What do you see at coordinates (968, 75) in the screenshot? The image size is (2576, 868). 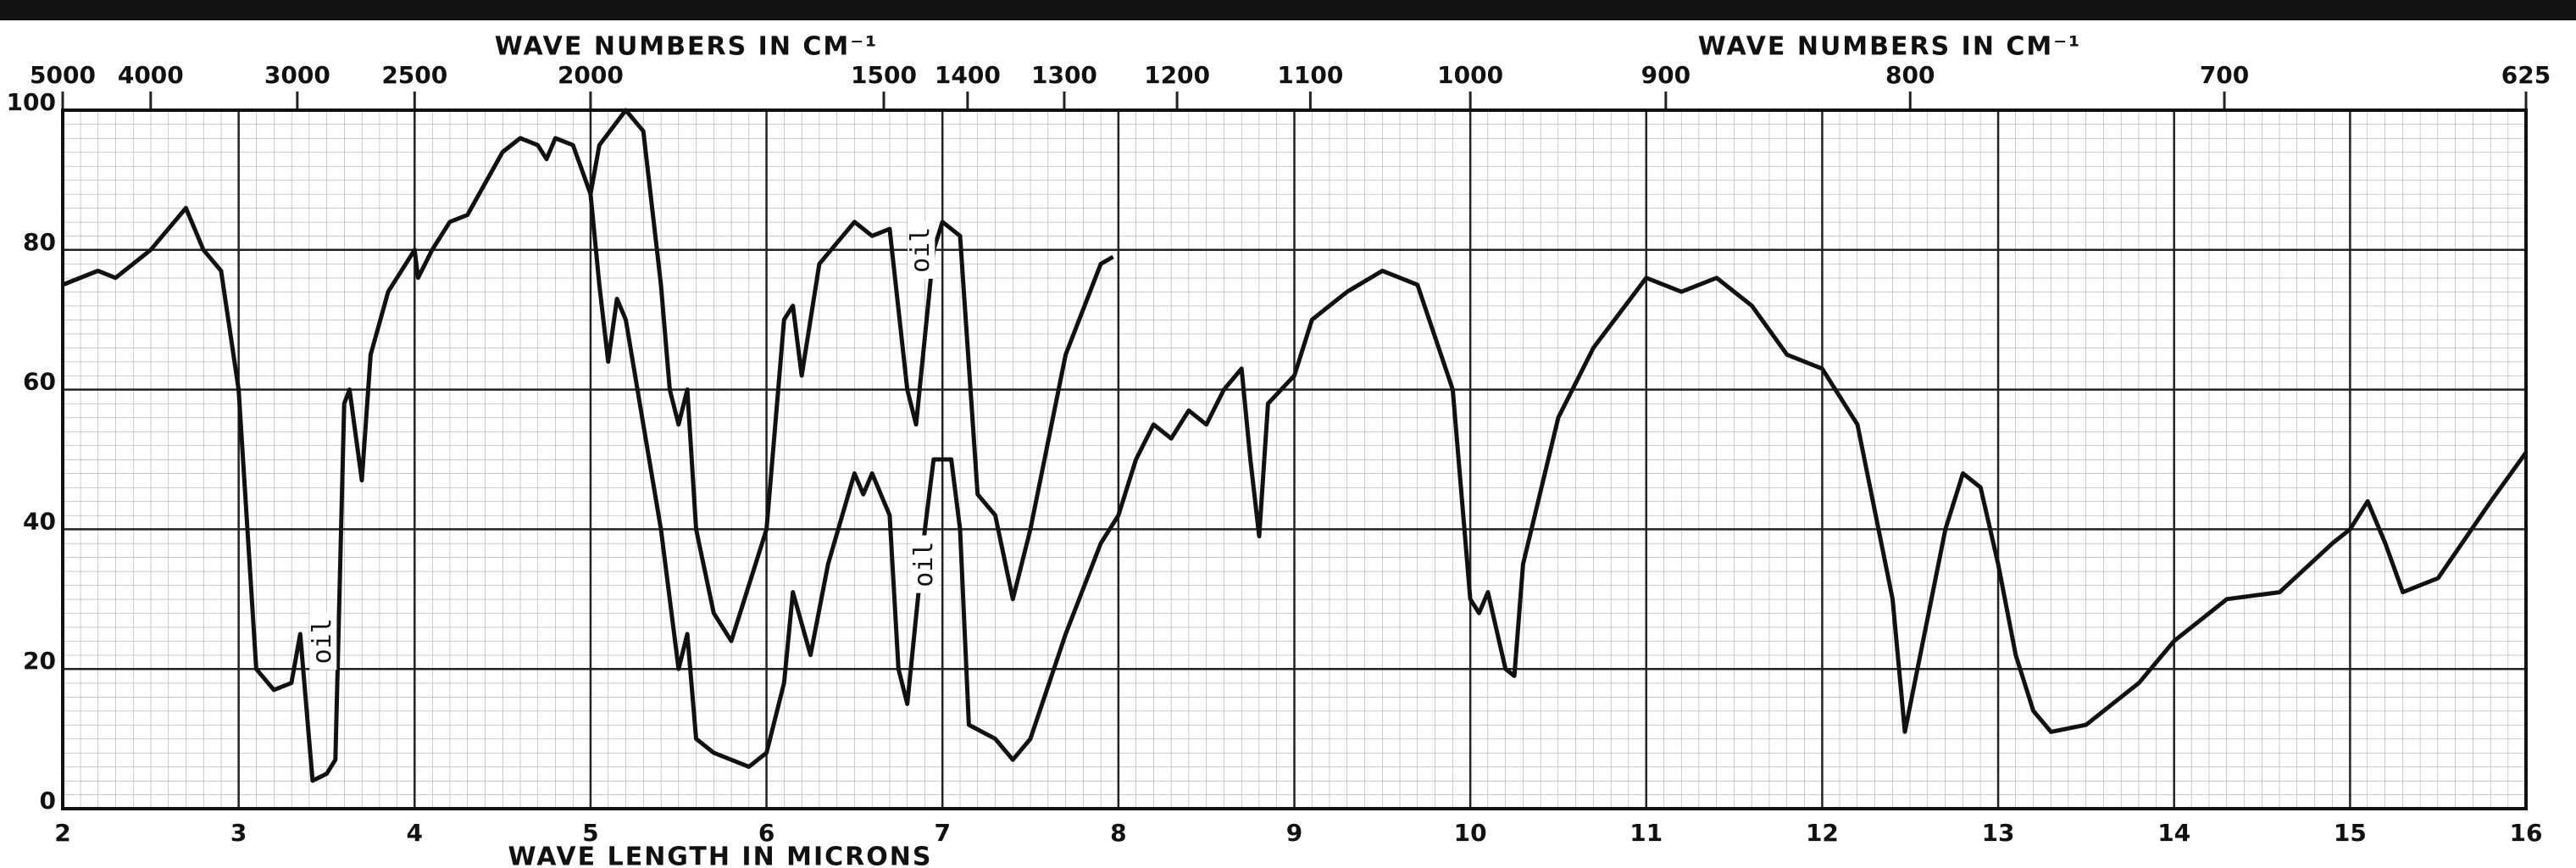 I see `x2-tick-label: 1400` at bounding box center [968, 75].